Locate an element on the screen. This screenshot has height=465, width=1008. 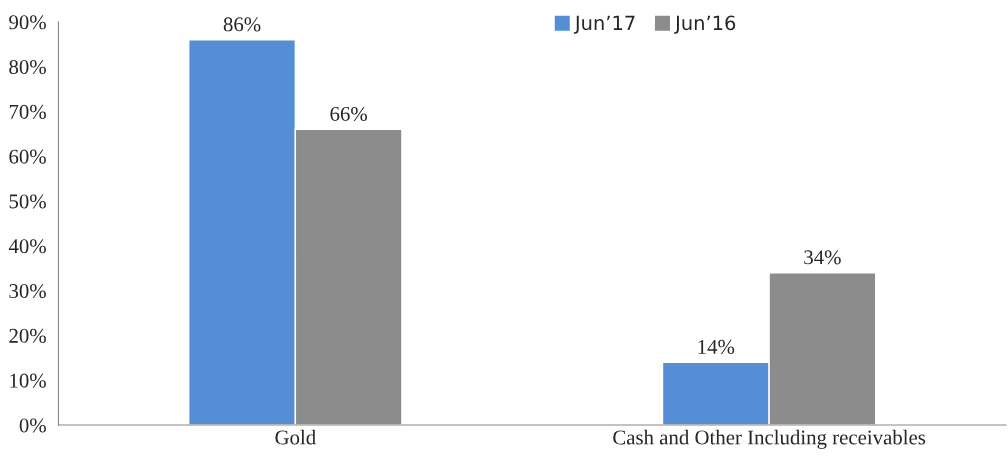
y-tick-label: 40% is located at coordinates (27, 246).